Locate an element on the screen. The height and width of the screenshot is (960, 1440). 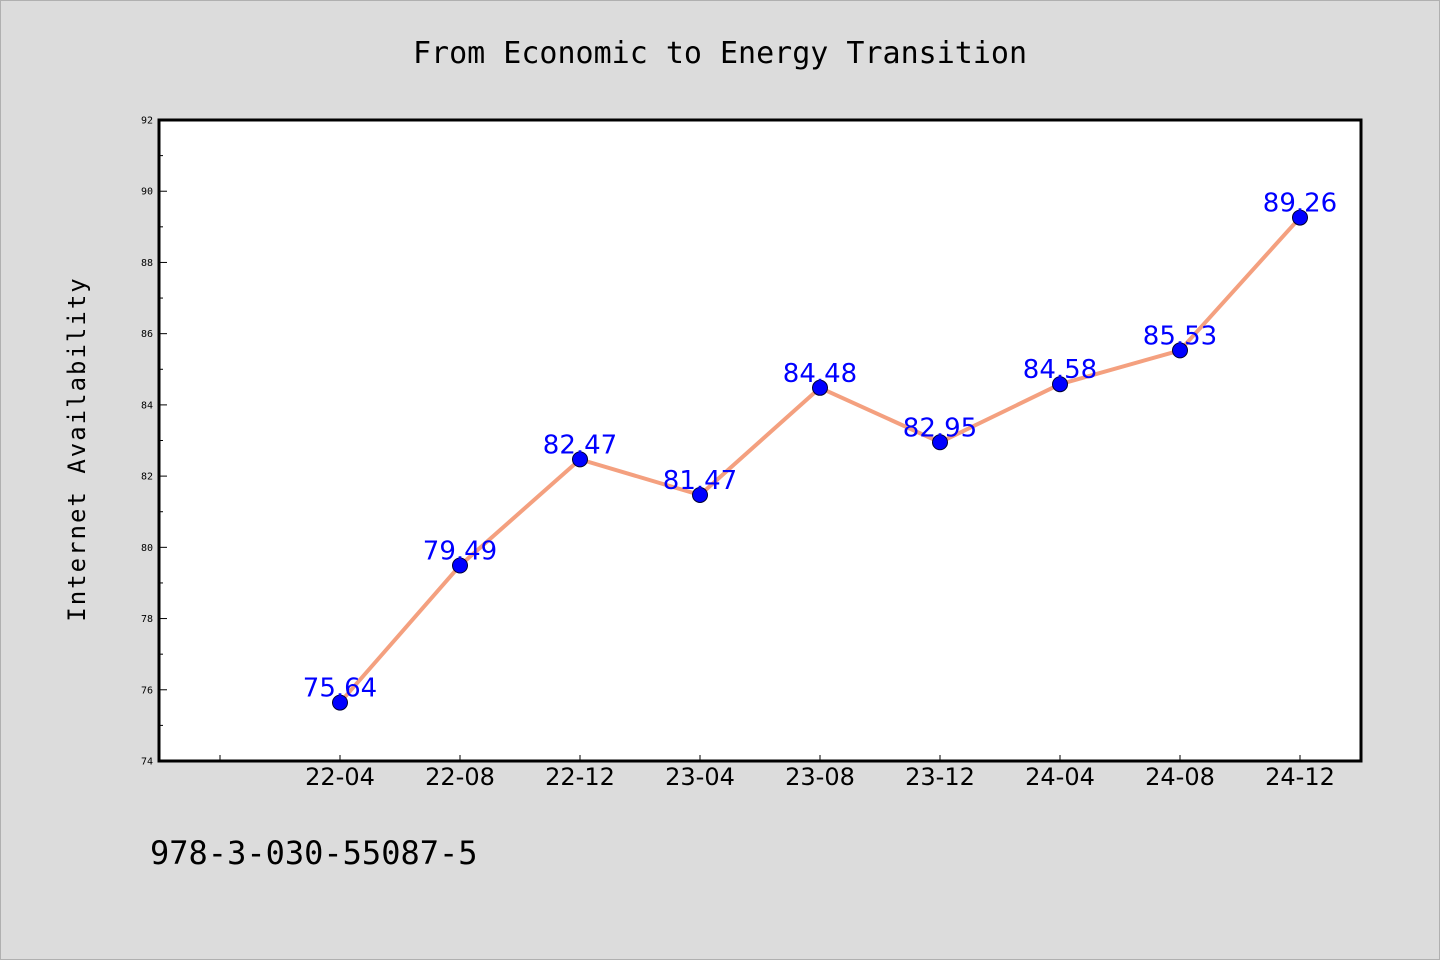
y-tick-label: 80 is located at coordinates (147, 548).